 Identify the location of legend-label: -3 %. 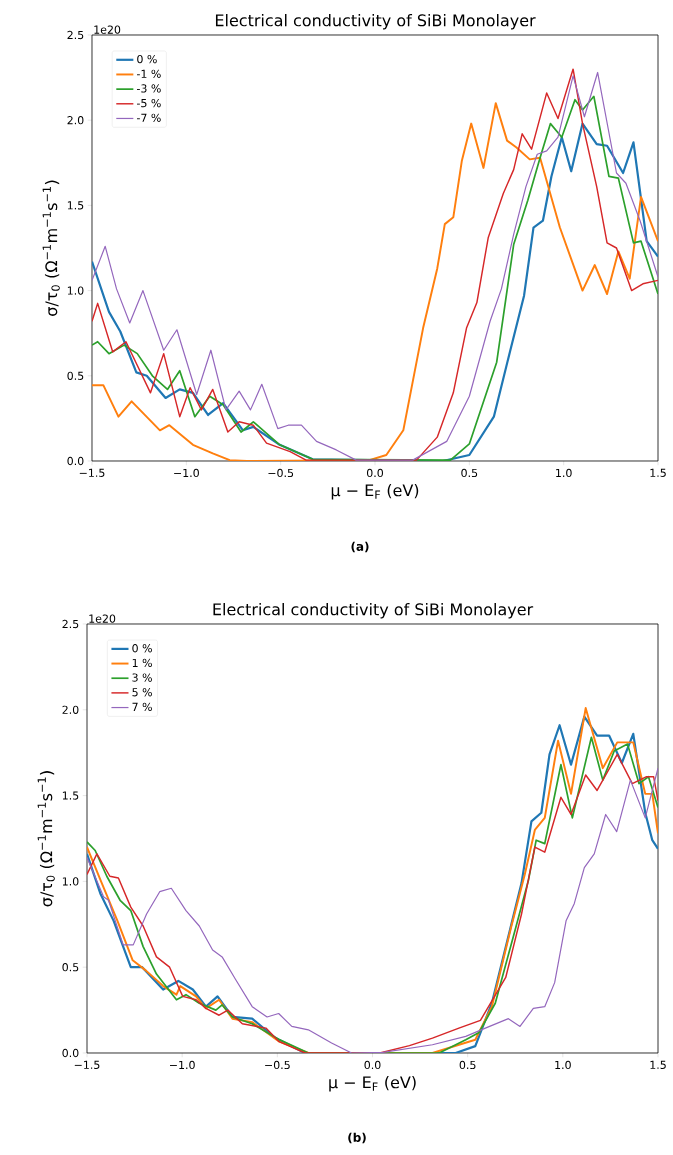
(148, 88).